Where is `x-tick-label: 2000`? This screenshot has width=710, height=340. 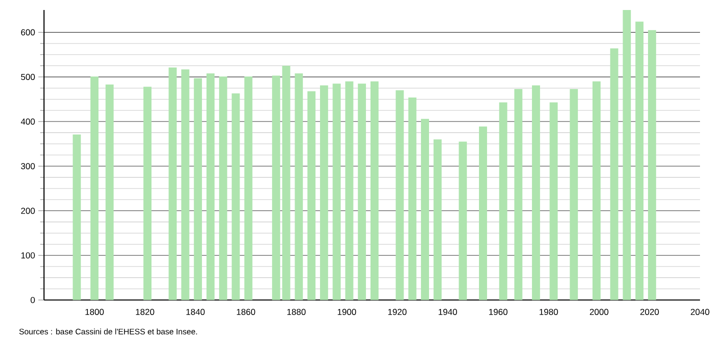 x-tick-label: 2000 is located at coordinates (599, 311).